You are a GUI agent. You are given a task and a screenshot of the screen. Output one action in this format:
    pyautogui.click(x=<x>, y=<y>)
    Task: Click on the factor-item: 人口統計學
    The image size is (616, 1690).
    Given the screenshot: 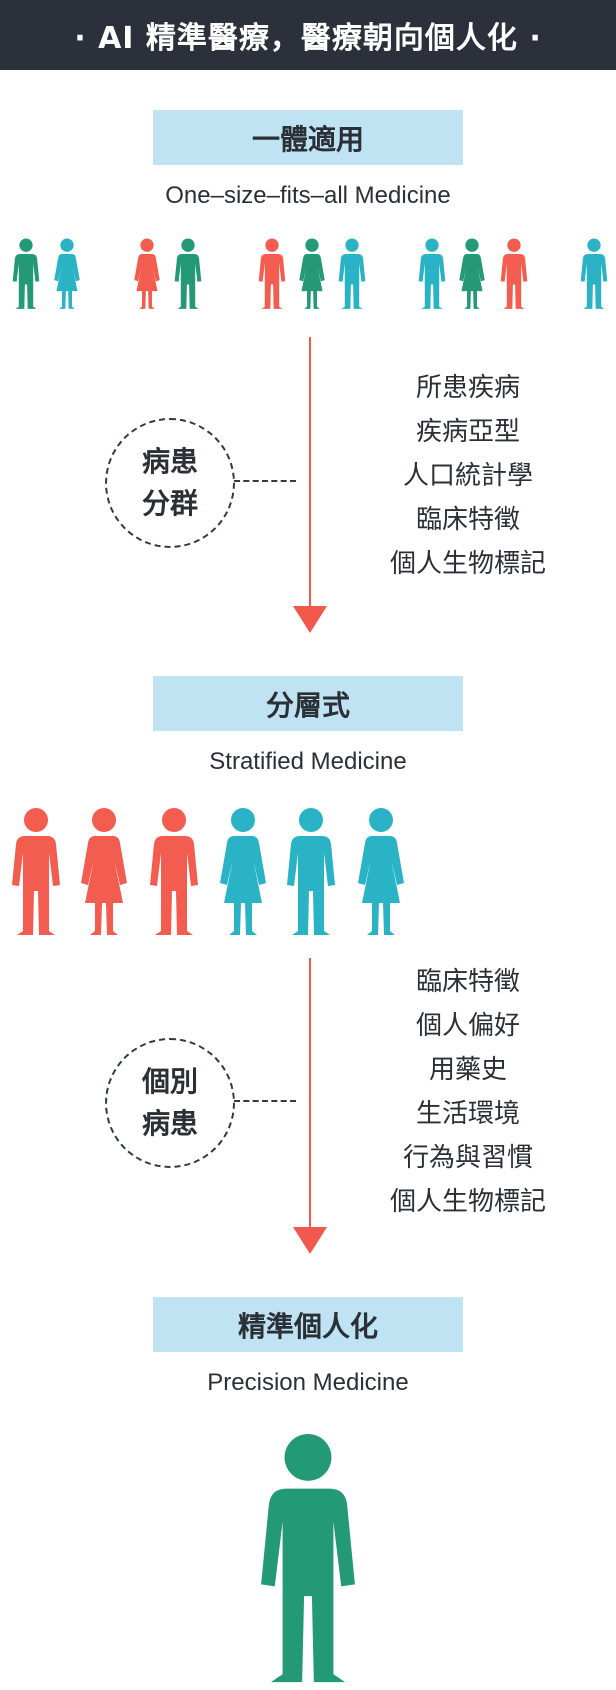 What is the action you would take?
    pyautogui.click(x=467, y=476)
    